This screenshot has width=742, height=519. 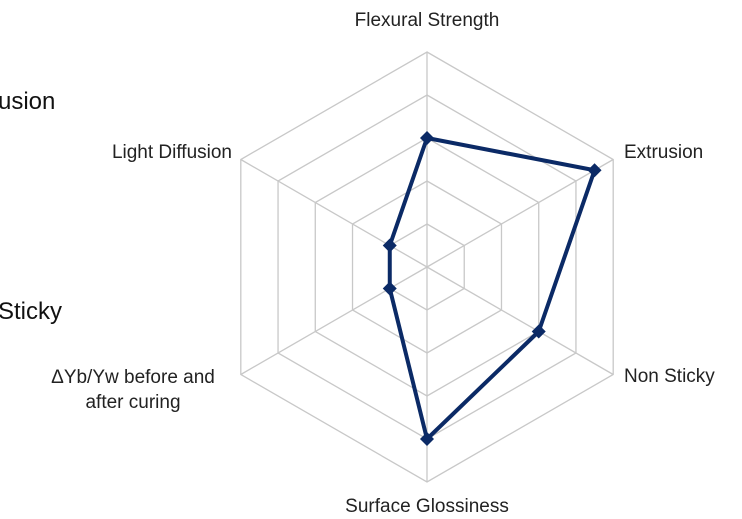 What do you see at coordinates (664, 152) in the screenshot?
I see `category-label: Extrusion` at bounding box center [664, 152].